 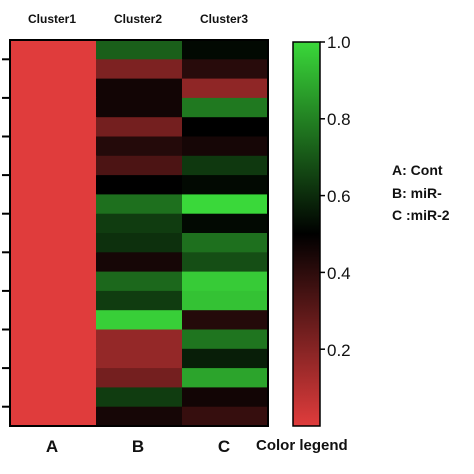 What do you see at coordinates (53, 378) in the screenshot?
I see `heatmap-cell-r17-c0` at bounding box center [53, 378].